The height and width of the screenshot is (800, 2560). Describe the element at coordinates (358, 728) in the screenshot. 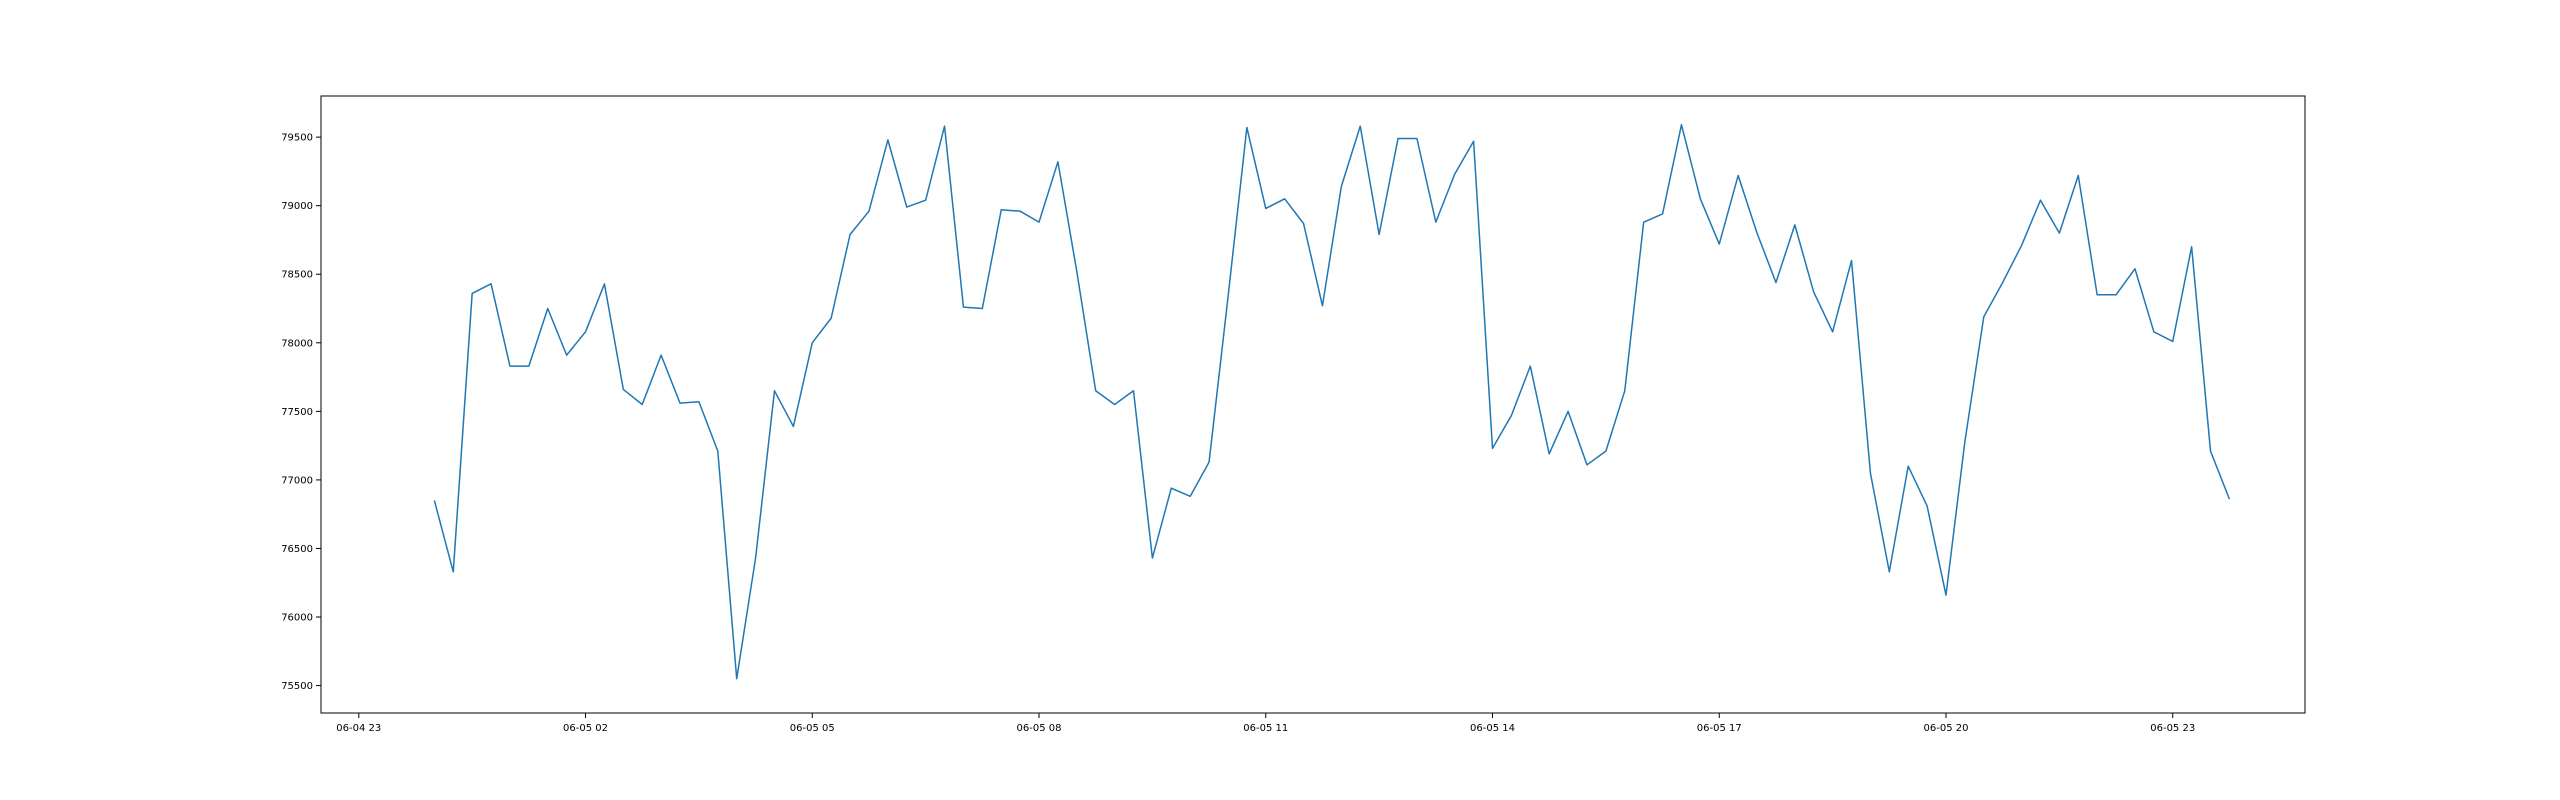

I see `x-tick-label: 06-04 23` at that location.